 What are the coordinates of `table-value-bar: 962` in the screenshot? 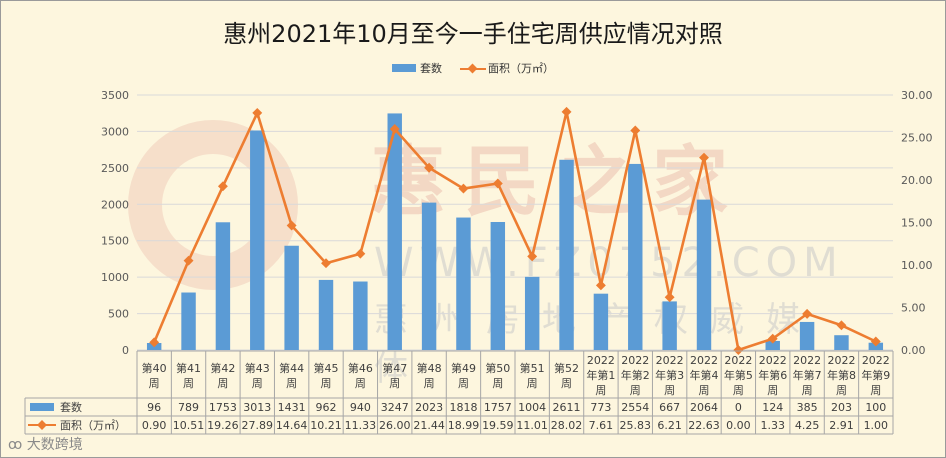 It's located at (326, 407).